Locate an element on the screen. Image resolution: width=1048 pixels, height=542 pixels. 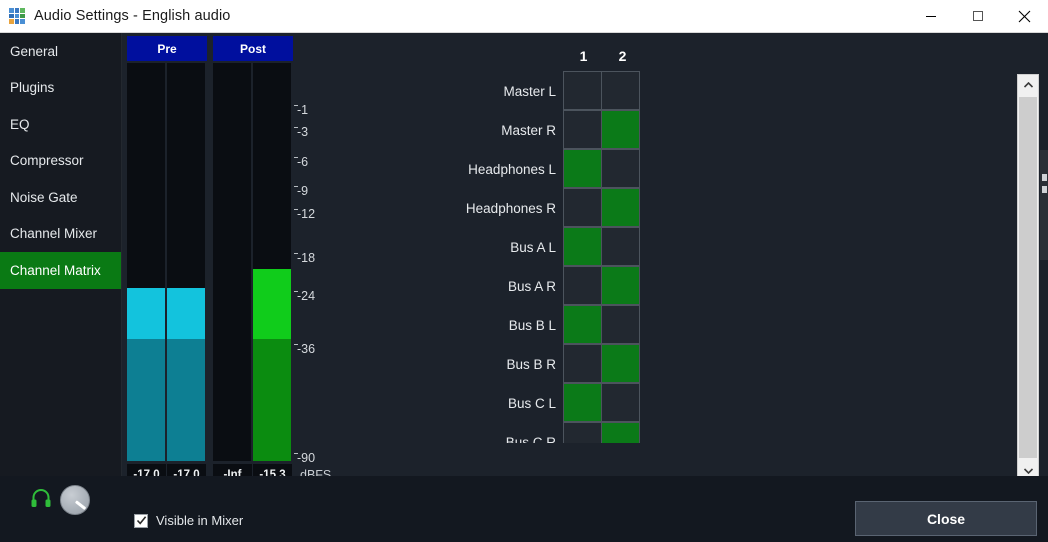
meter-tick-neg90: -90 is located at coordinates (304, 458).